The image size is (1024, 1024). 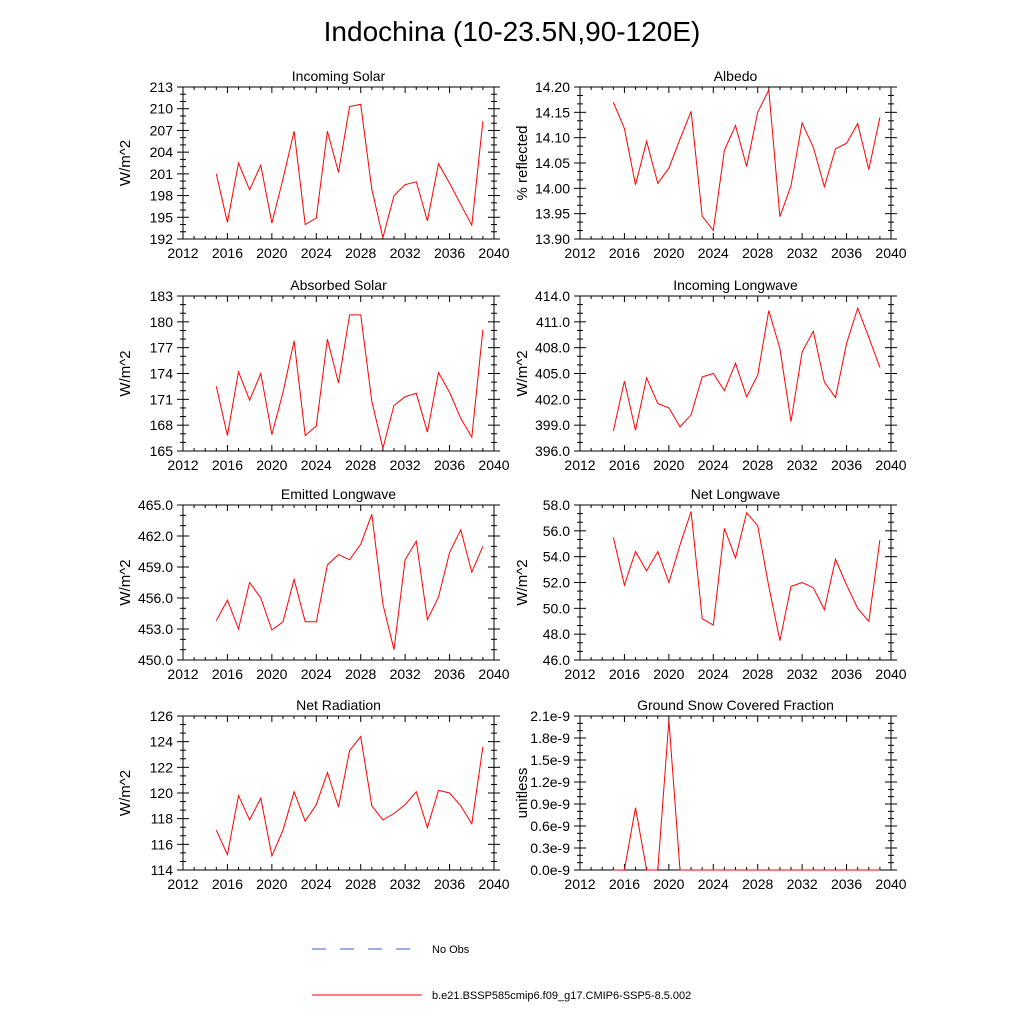 What do you see at coordinates (162, 793) in the screenshot?
I see `y-tick-label: 120` at bounding box center [162, 793].